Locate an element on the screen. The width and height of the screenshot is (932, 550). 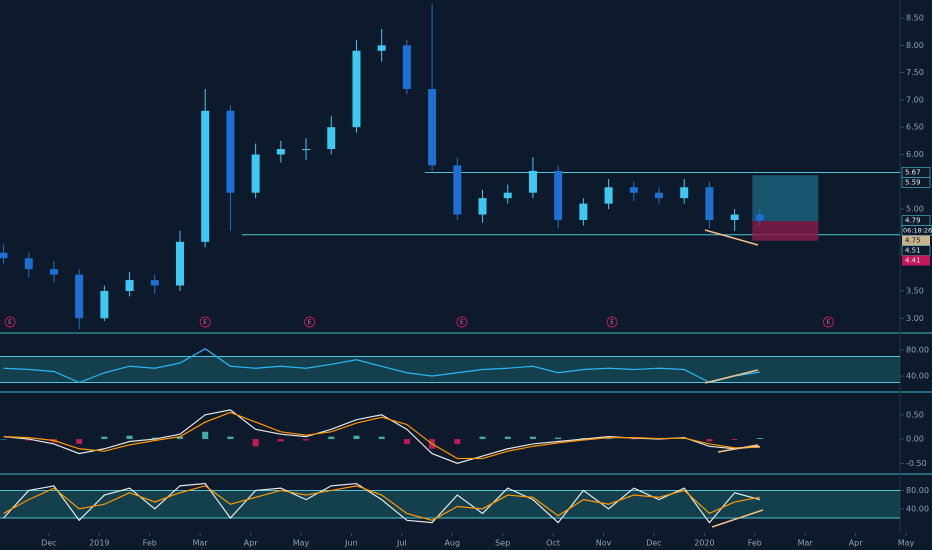
y-tick-label: 3.00 is located at coordinates (915, 318).